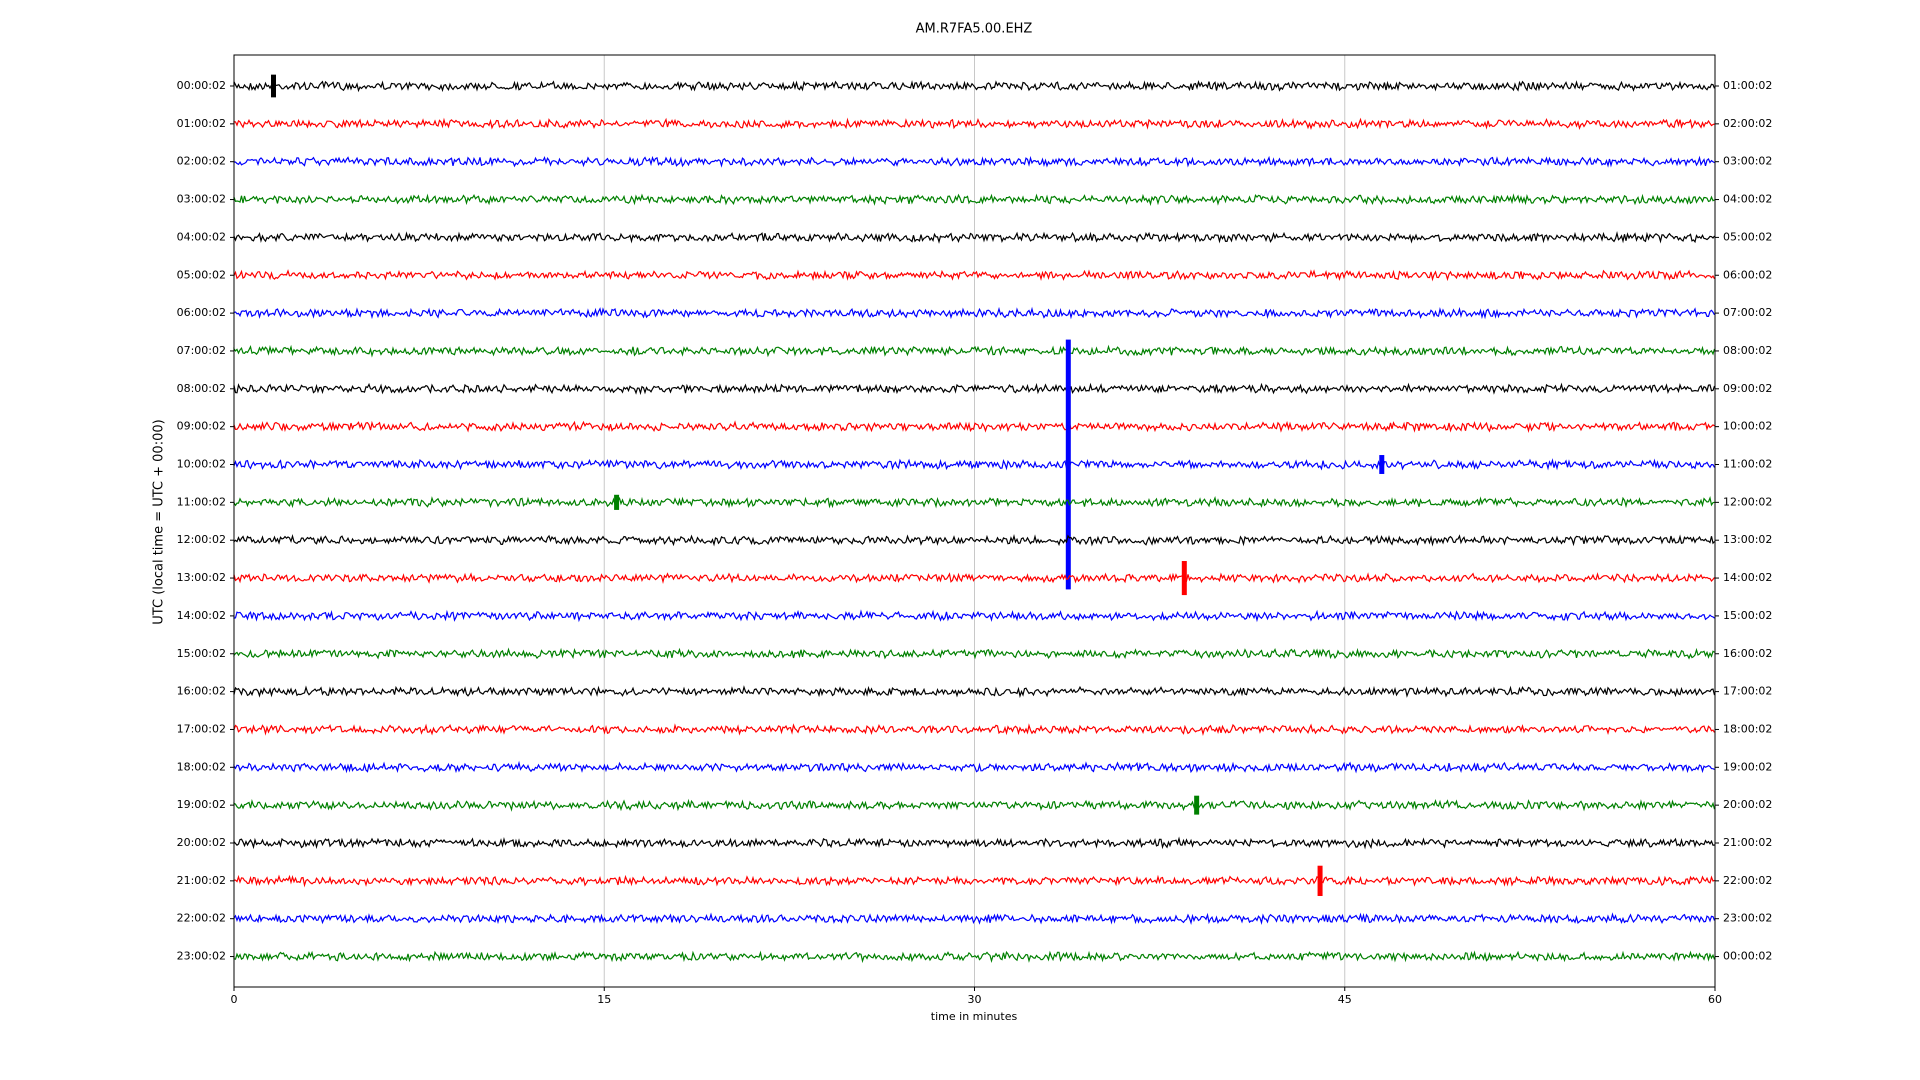 This screenshot has width=1920, height=1080. Describe the element at coordinates (1747, 539) in the screenshot. I see `y2-tick-label: 13:00:02` at that location.